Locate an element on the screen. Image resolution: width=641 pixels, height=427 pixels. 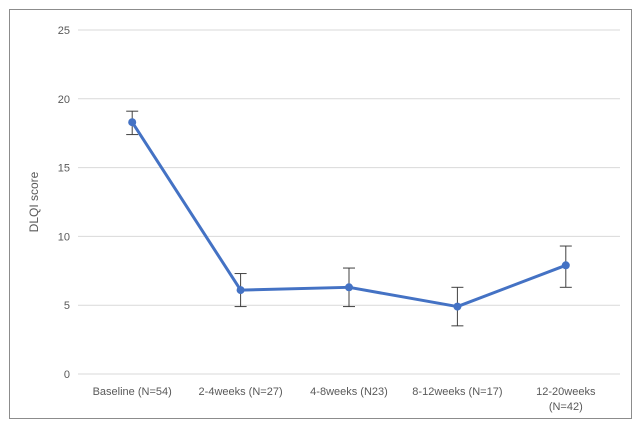
y-tick-label: 10 is located at coordinates (64, 237).